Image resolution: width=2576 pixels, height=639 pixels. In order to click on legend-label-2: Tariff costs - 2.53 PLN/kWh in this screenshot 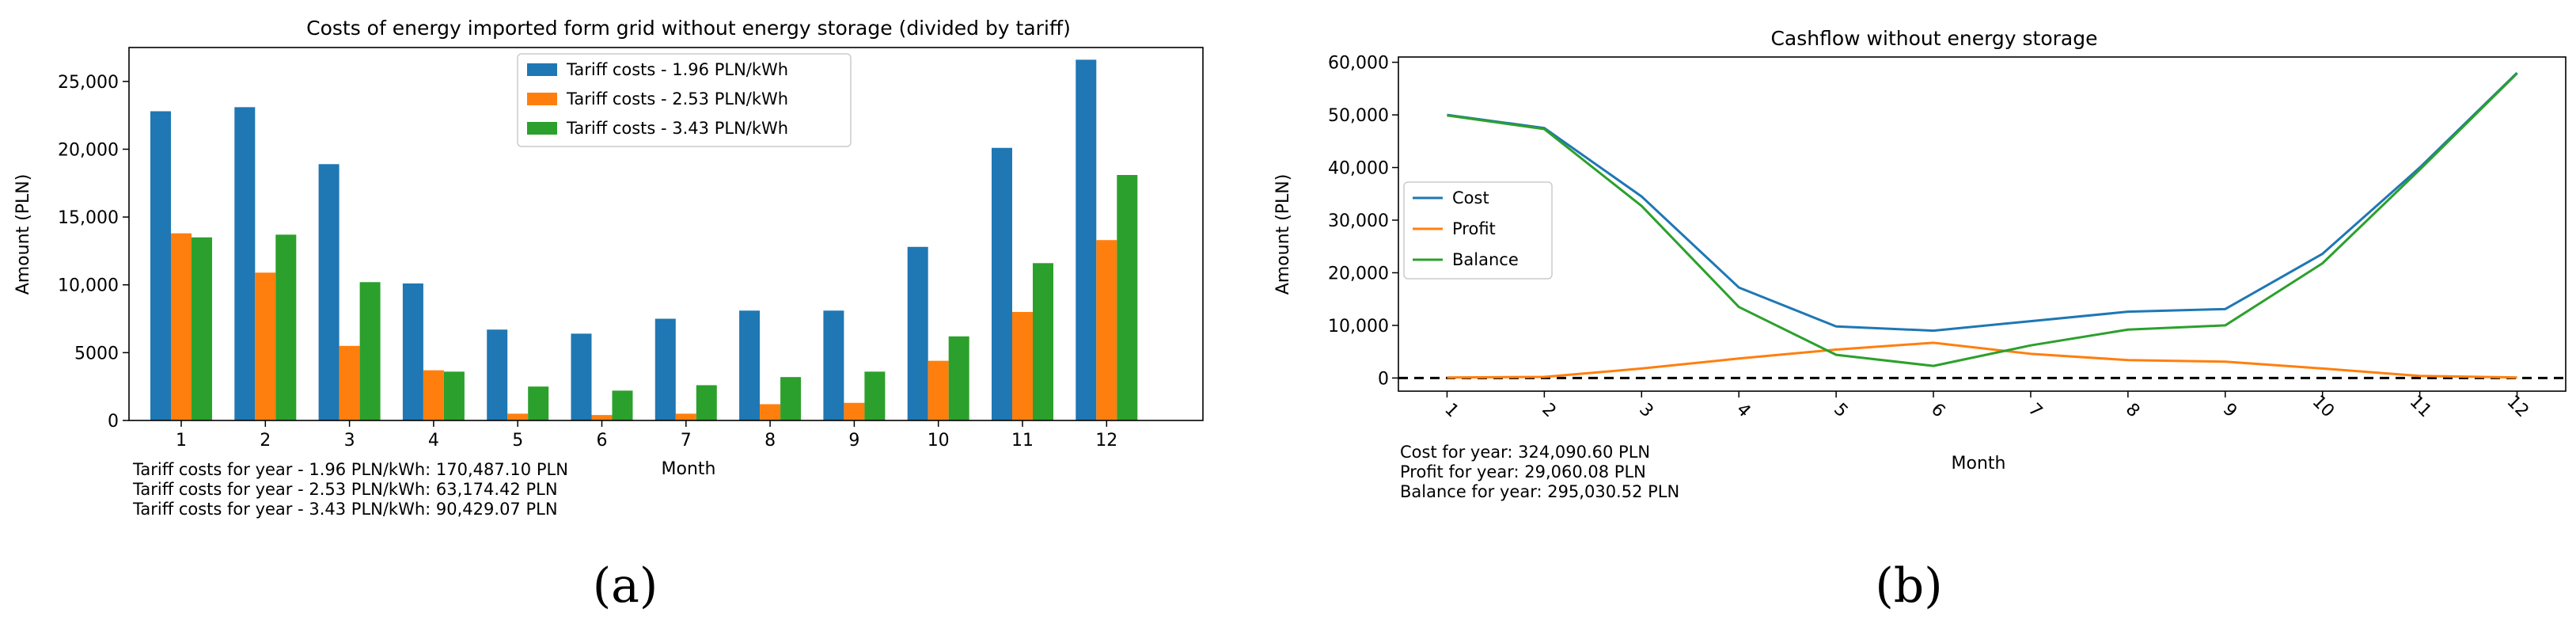, I will do `click(677, 98)`.